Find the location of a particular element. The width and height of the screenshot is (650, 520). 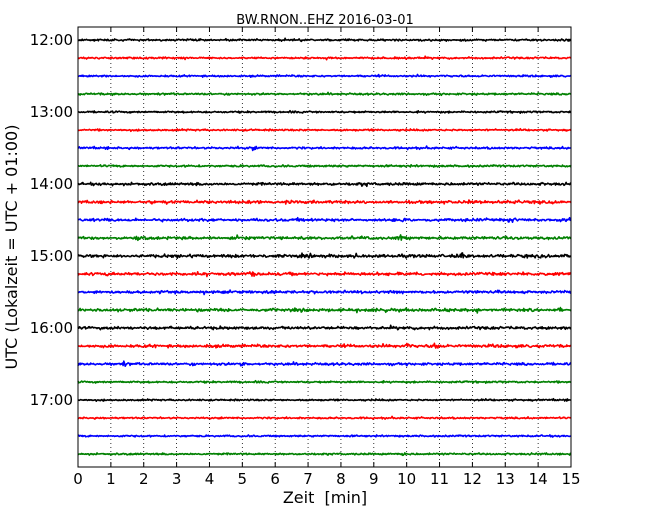

x-tick-label: 14 is located at coordinates (538, 479).